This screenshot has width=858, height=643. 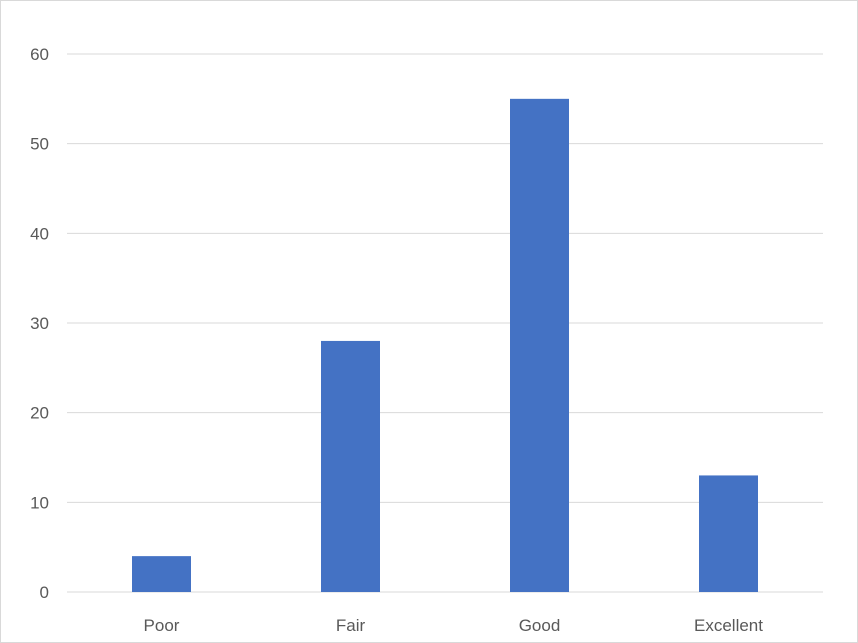 I want to click on x-axis-category-labels: Poor Fair Good Excellent, so click(x=454, y=625).